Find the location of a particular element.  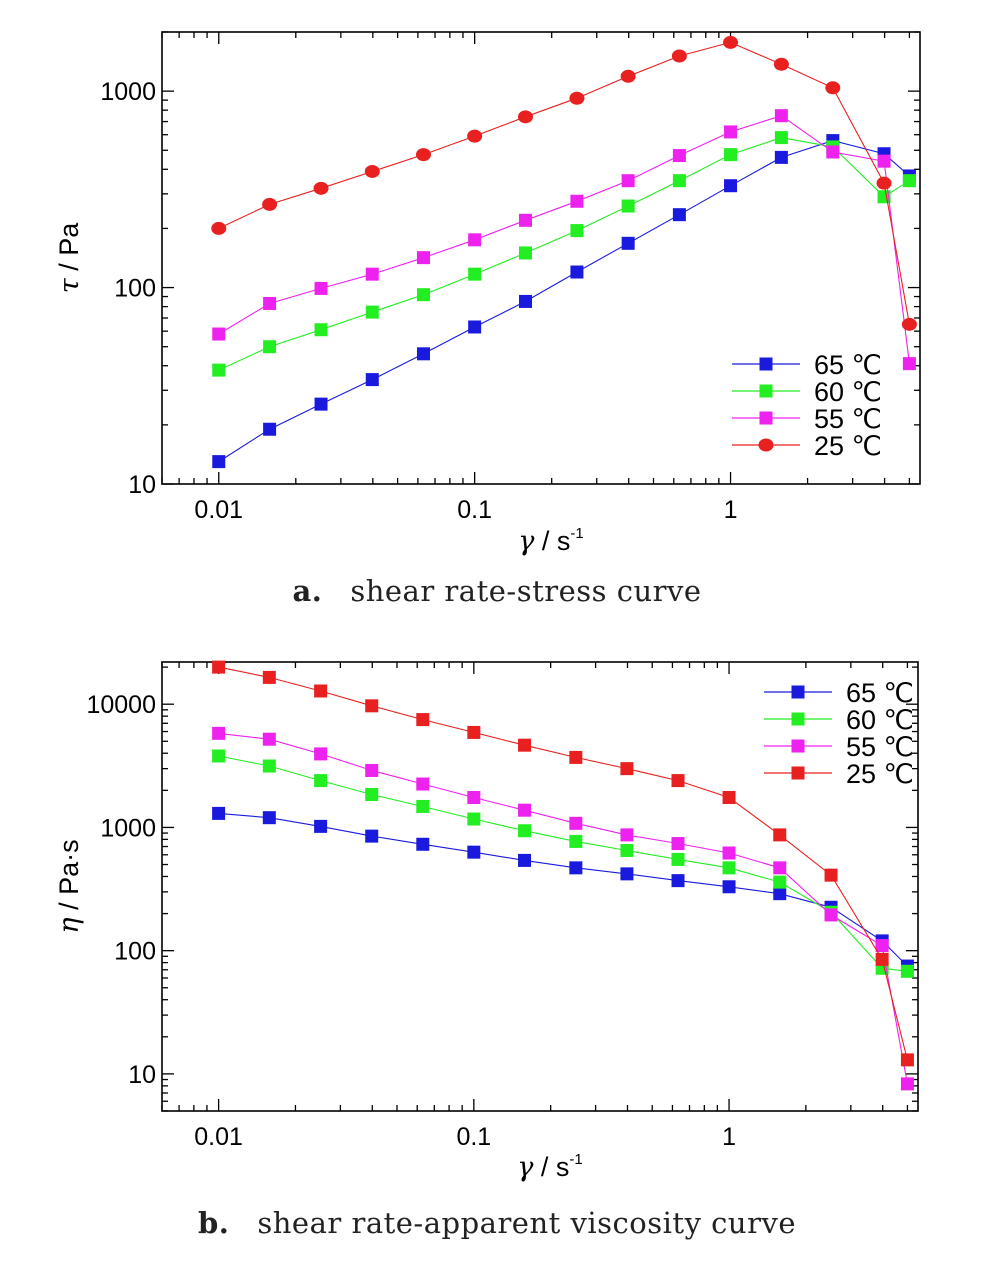

y-tick-label: 10000 is located at coordinates (121, 705).